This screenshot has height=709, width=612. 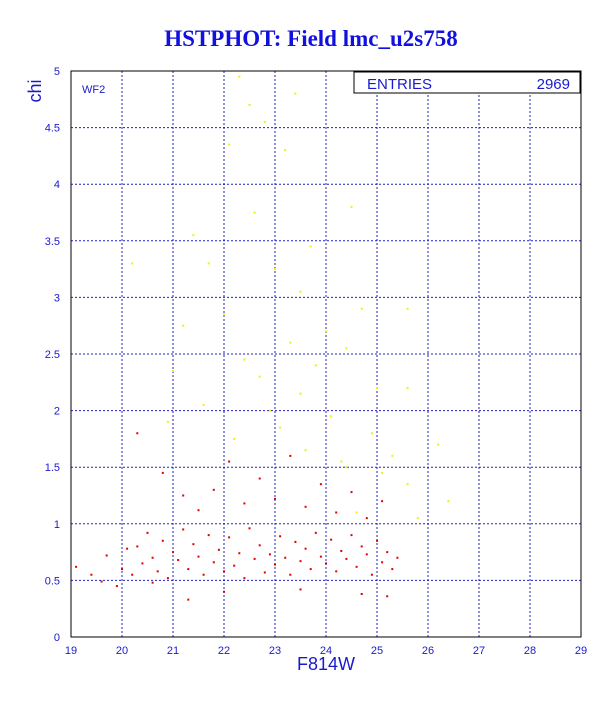 What do you see at coordinates (377, 651) in the screenshot?
I see `x-tick-label: 25` at bounding box center [377, 651].